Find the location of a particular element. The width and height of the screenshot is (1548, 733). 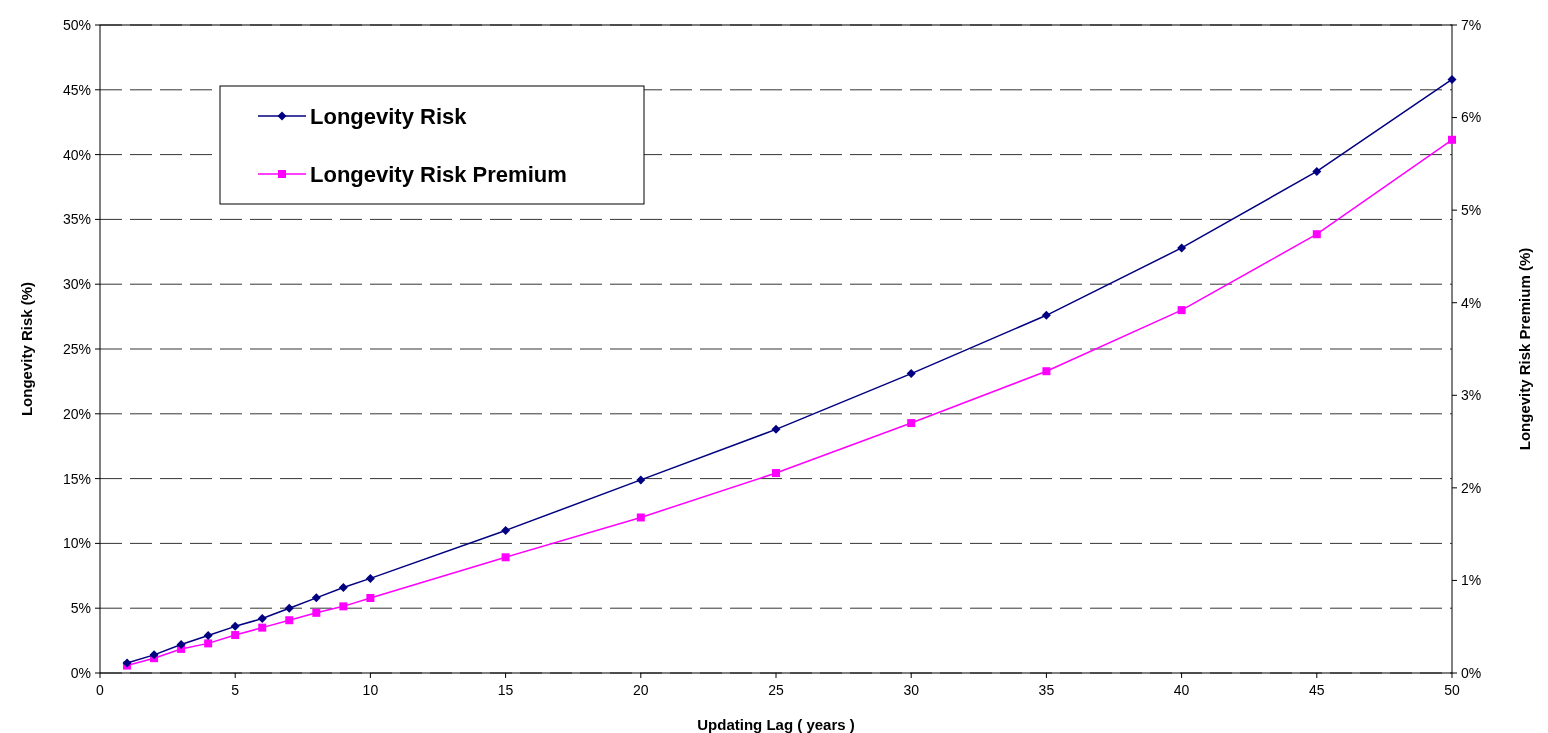

y-tick-label: 20% is located at coordinates (76, 413).